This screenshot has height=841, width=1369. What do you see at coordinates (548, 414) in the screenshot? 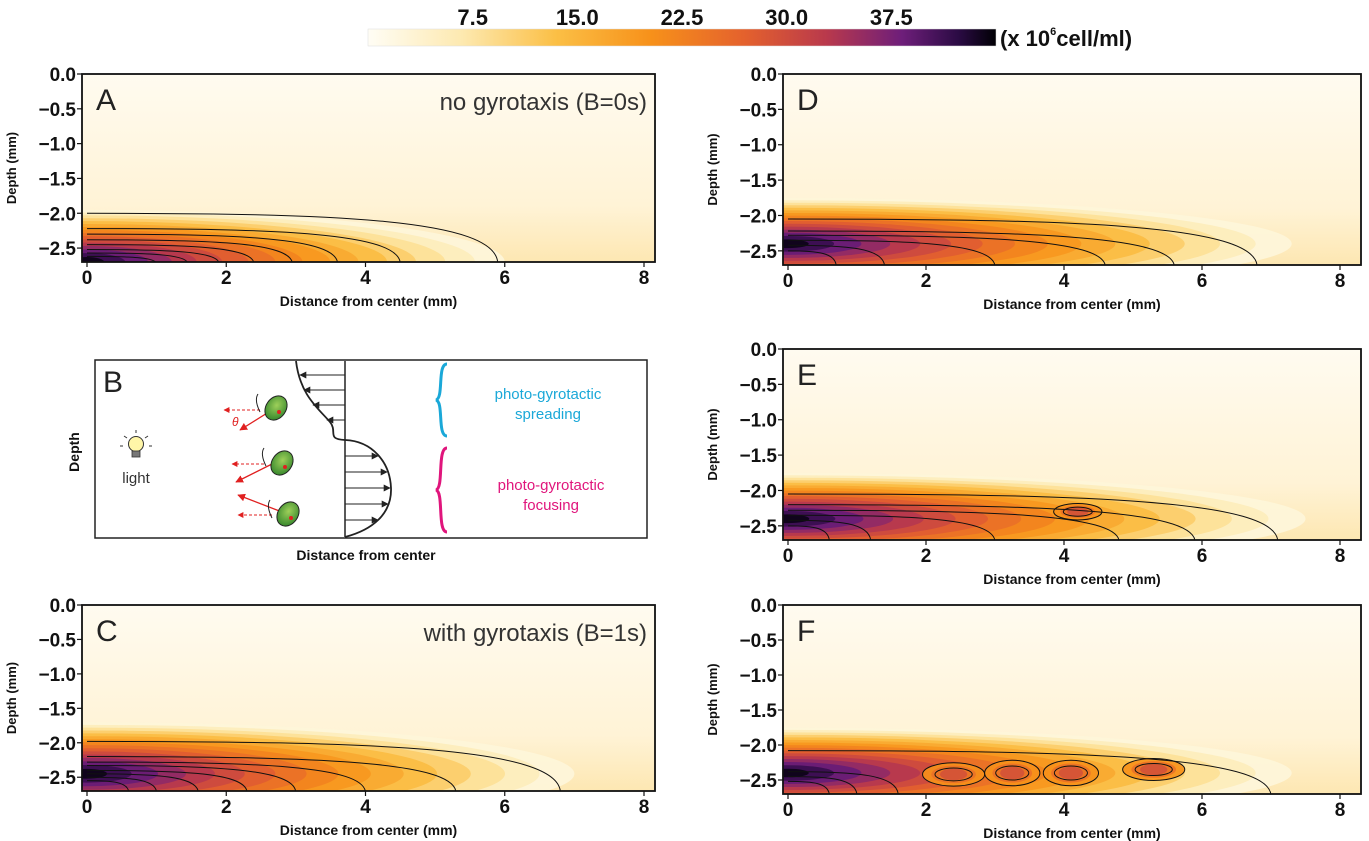
I see `spreading-label-line2: spreading` at bounding box center [548, 414].